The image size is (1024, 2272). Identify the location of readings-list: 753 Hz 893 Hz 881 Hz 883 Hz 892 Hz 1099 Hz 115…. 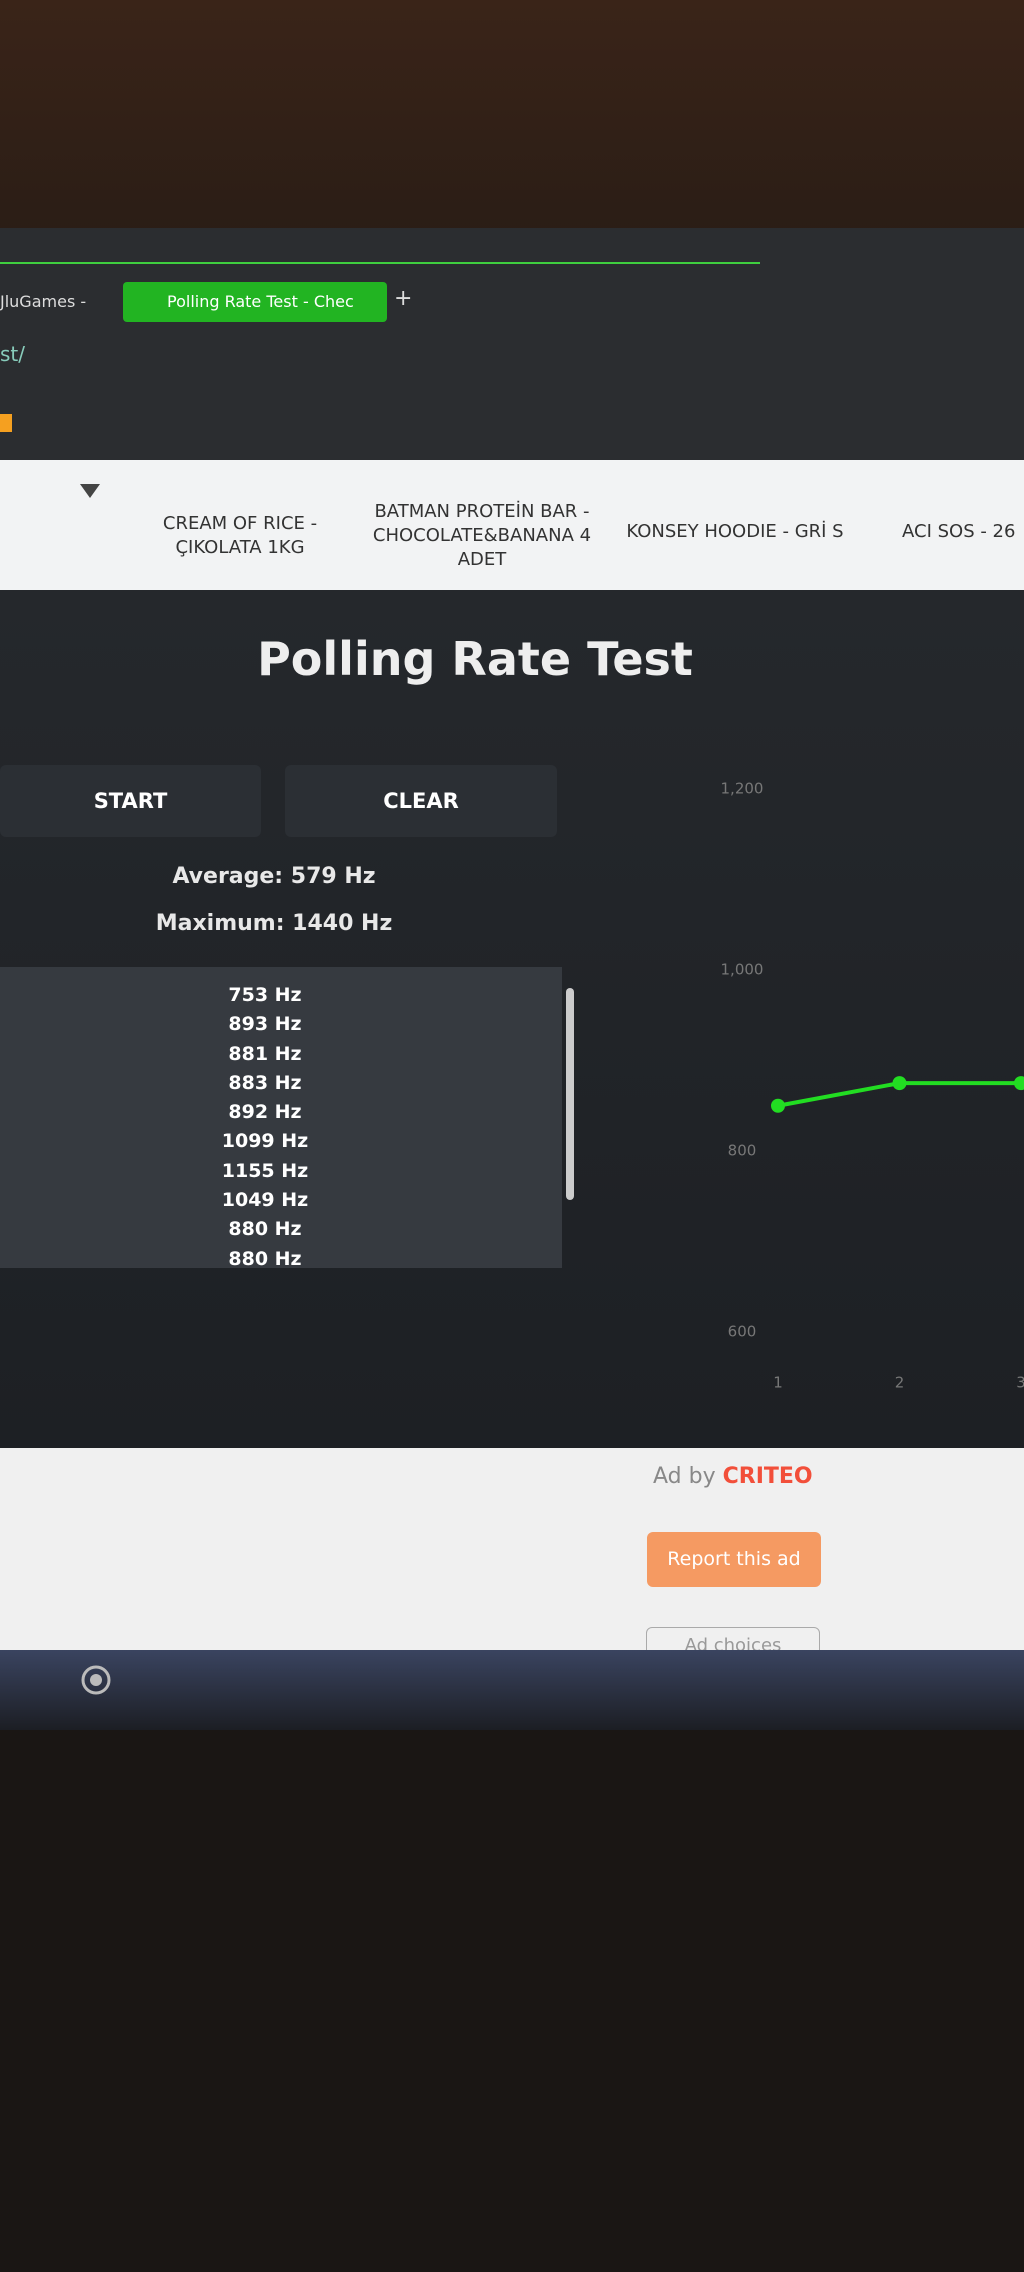
(281, 1117).